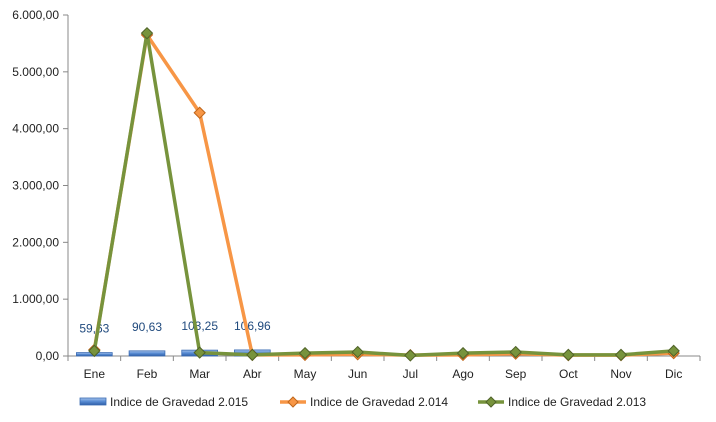 This screenshot has width=716, height=422. I want to click on x-tick-label: Jun, so click(357, 374).